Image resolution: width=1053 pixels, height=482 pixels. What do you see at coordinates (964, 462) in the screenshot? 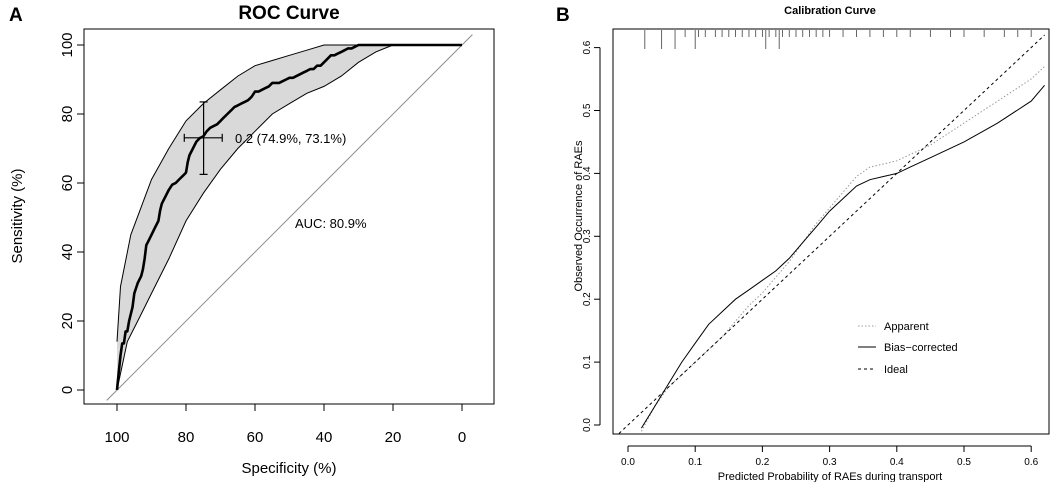
I see `cal-x-tick-label: 0.5` at bounding box center [964, 462].